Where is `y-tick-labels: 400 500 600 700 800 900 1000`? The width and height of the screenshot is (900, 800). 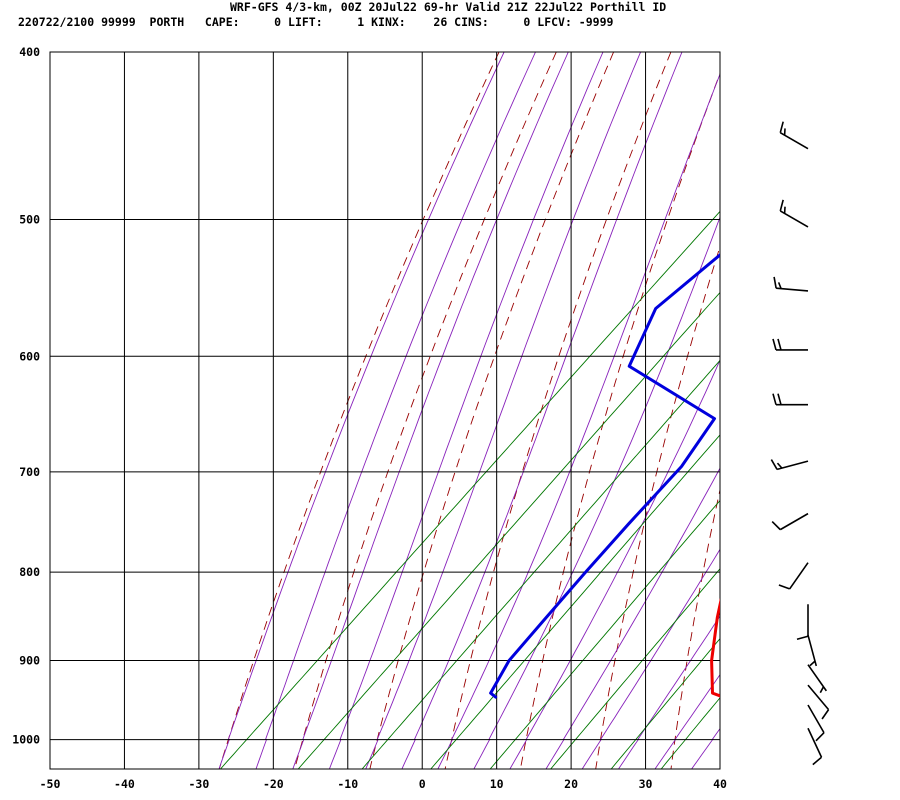
y-tick-labels: 400 500 600 700 800 900 1000 is located at coordinates (26, 396).